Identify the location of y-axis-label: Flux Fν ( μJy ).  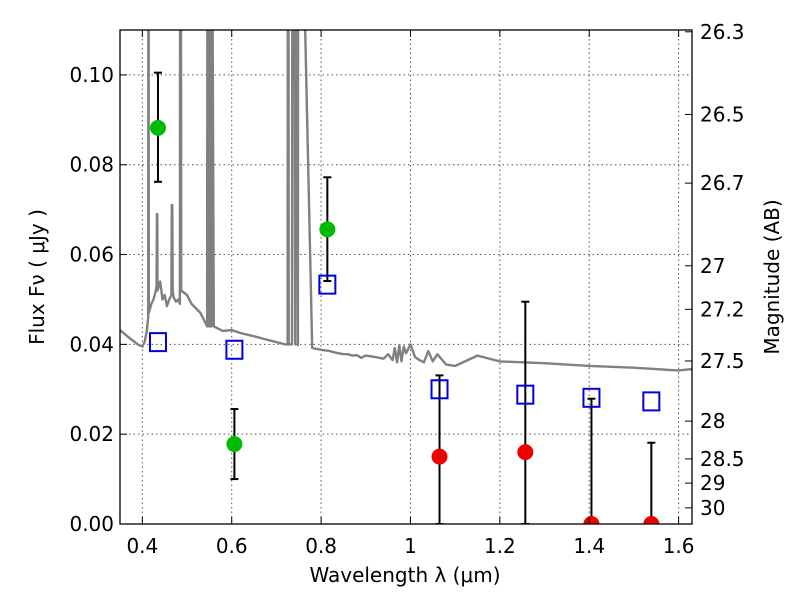
(37, 277).